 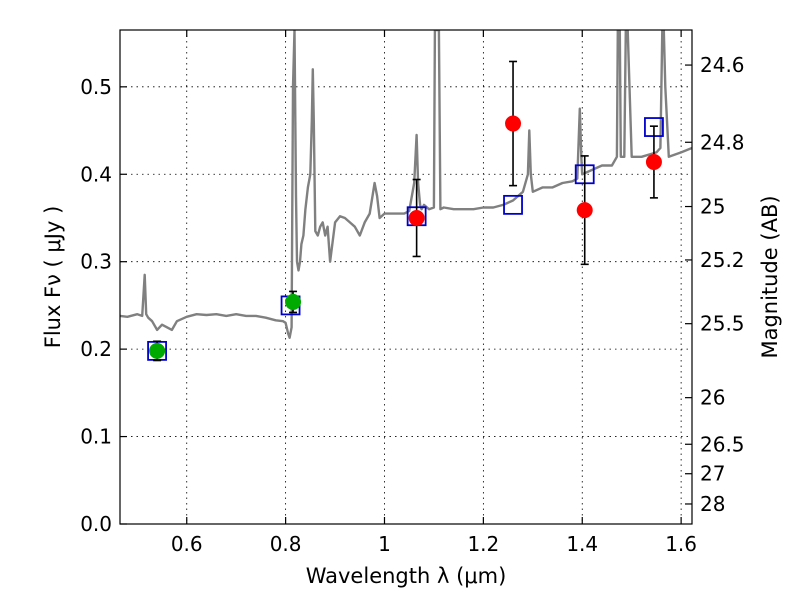 What do you see at coordinates (96, 262) in the screenshot?
I see `y-tick-label: 0.3` at bounding box center [96, 262].